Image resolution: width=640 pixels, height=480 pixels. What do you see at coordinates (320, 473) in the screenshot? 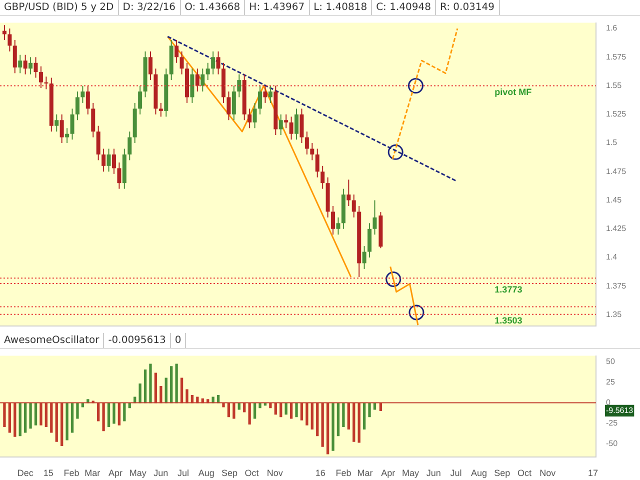
I see `x-tick-label: 16` at bounding box center [320, 473].